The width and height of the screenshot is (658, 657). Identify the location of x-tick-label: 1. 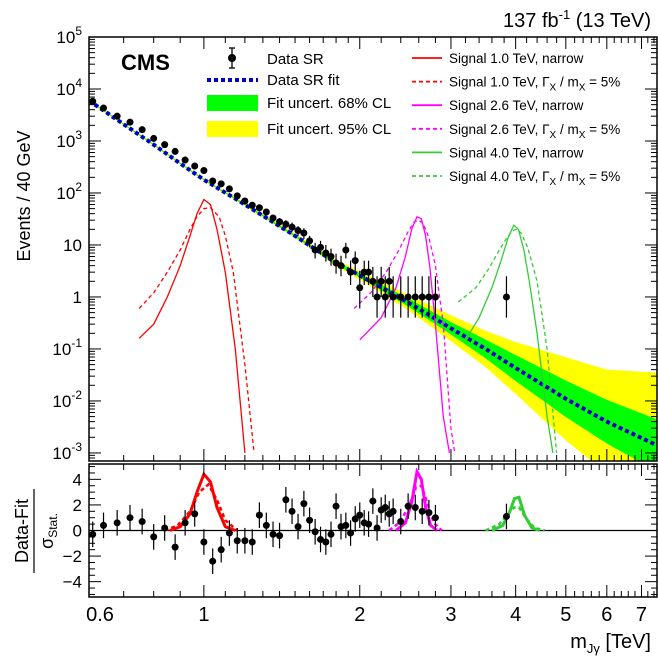
(203, 615).